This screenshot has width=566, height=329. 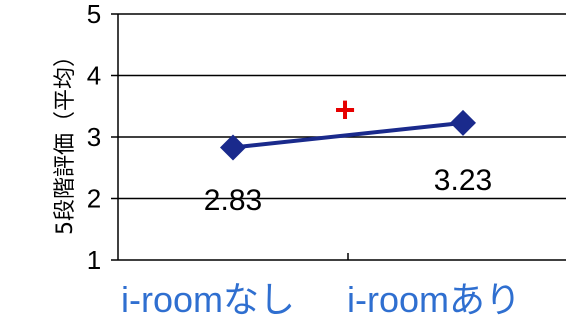 I want to click on data-labels: 2.83 3.23, so click(x=348, y=190).